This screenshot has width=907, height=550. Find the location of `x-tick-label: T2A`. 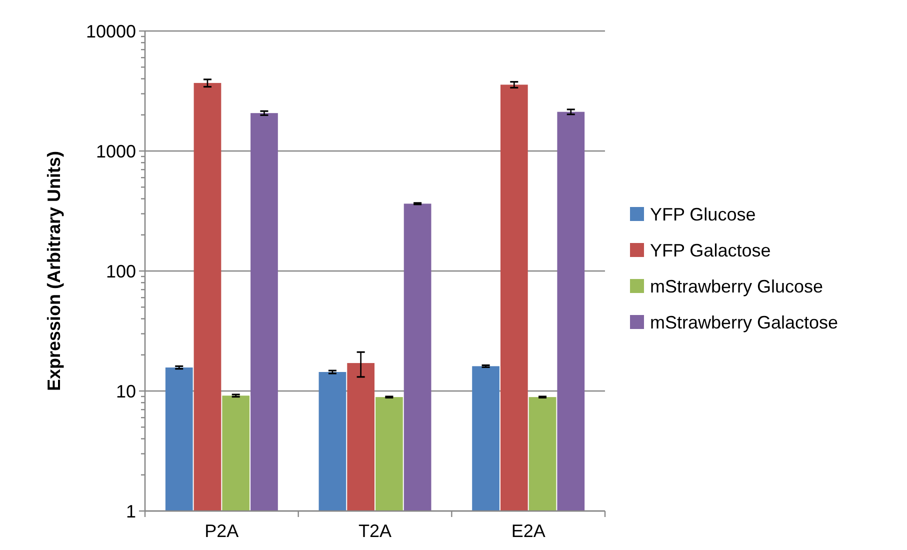

x-tick-label: T2A is located at coordinates (375, 531).